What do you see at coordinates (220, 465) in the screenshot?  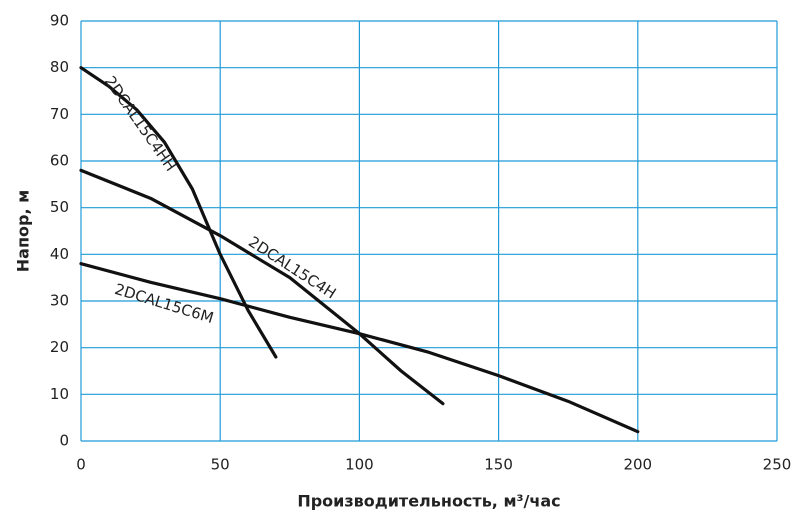 I see `x-tick-label: 50` at bounding box center [220, 465].